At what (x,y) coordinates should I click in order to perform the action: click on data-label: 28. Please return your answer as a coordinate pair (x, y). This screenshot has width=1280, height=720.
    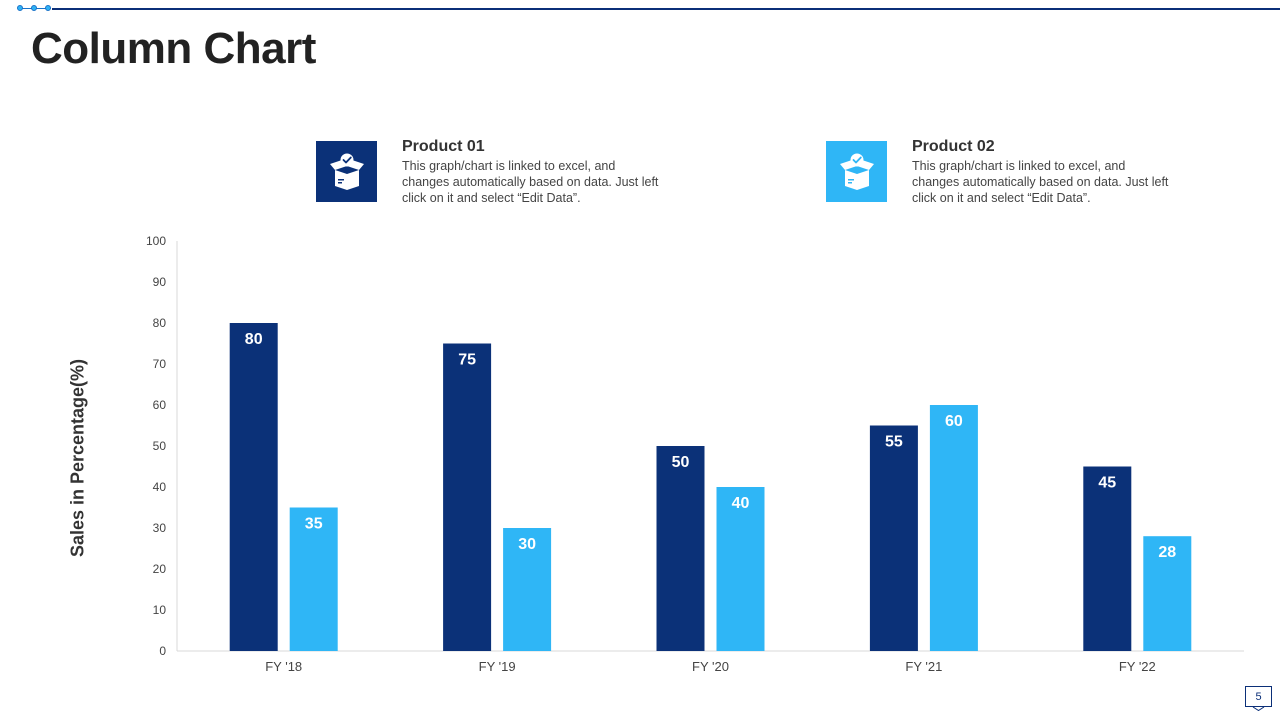
    Looking at the image, I should click on (1167, 552).